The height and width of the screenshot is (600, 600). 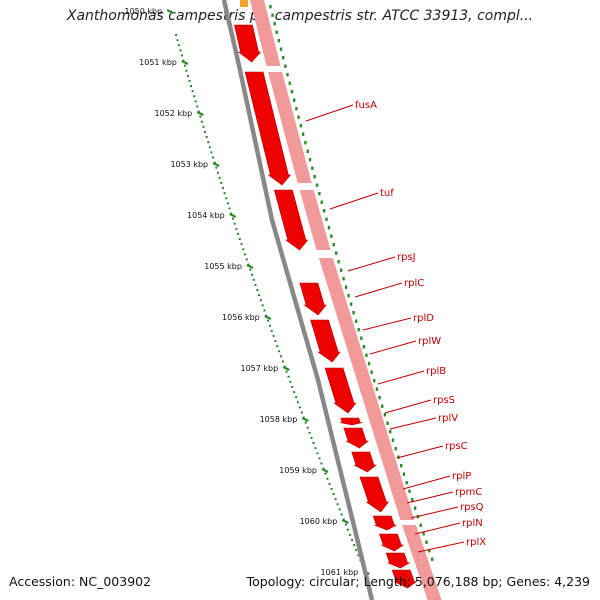 What do you see at coordinates (444, 400) in the screenshot?
I see `gene-label: rpsS` at bounding box center [444, 400].